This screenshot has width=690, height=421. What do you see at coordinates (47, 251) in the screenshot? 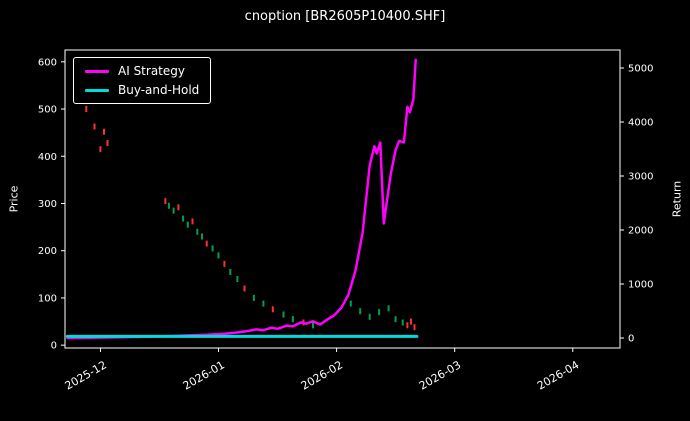
I see `left-axis-tick-label: 200` at bounding box center [47, 251].